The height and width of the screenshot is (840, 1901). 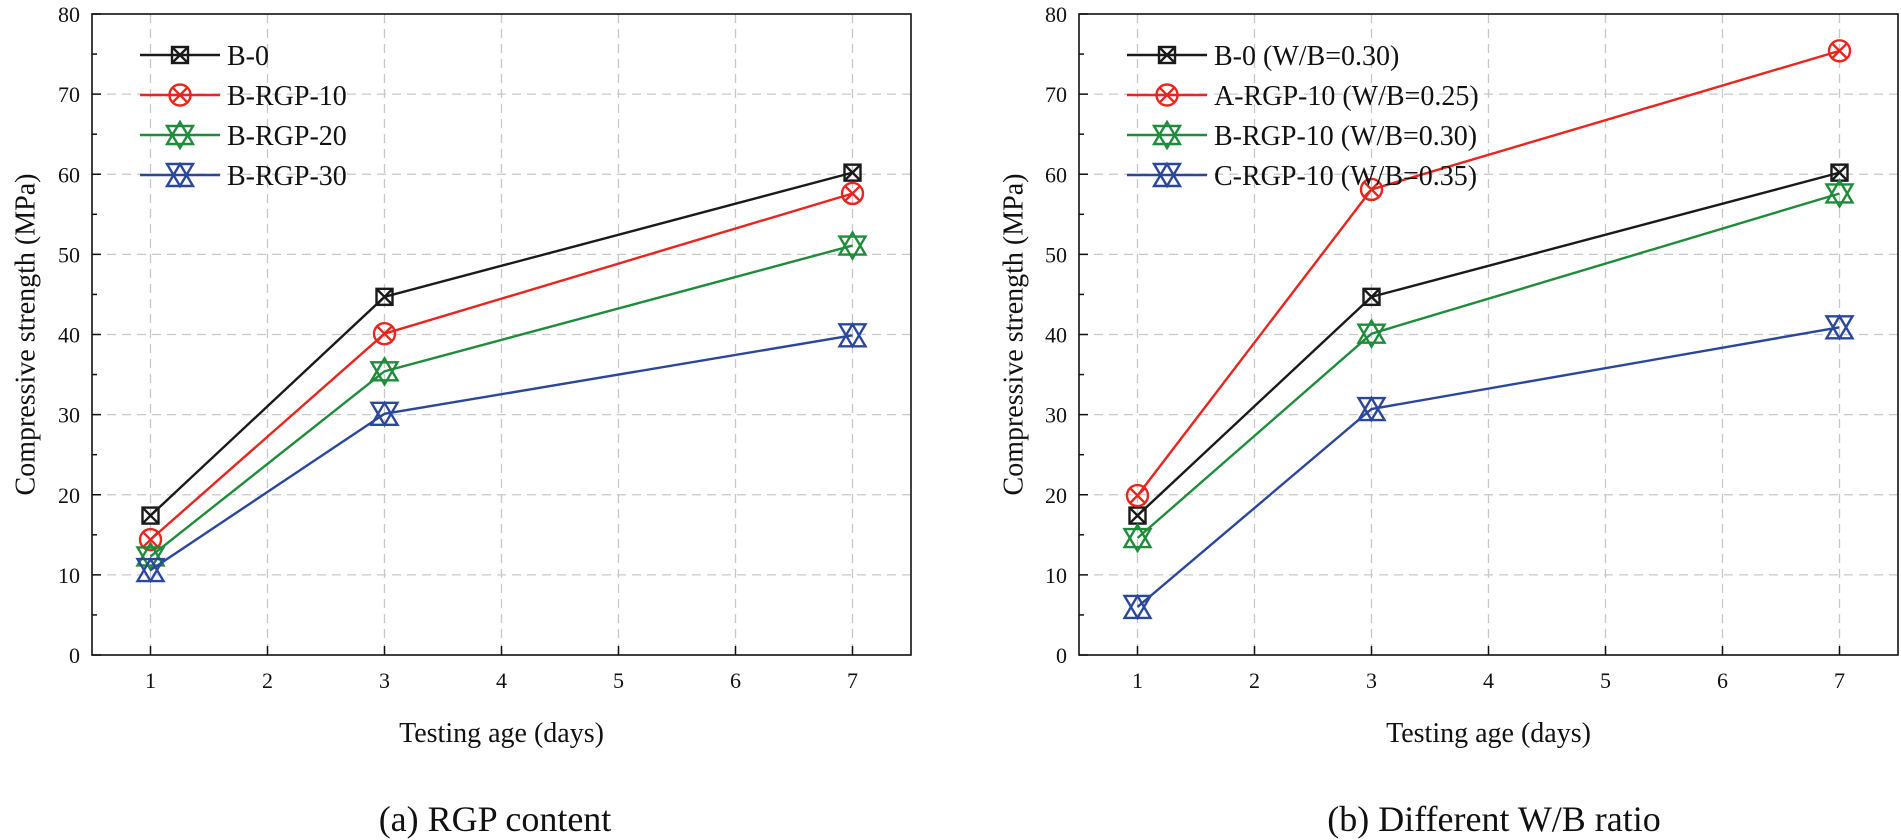 I want to click on series-c-rgp-10-w-b-0-35-, so click(x=1488, y=467).